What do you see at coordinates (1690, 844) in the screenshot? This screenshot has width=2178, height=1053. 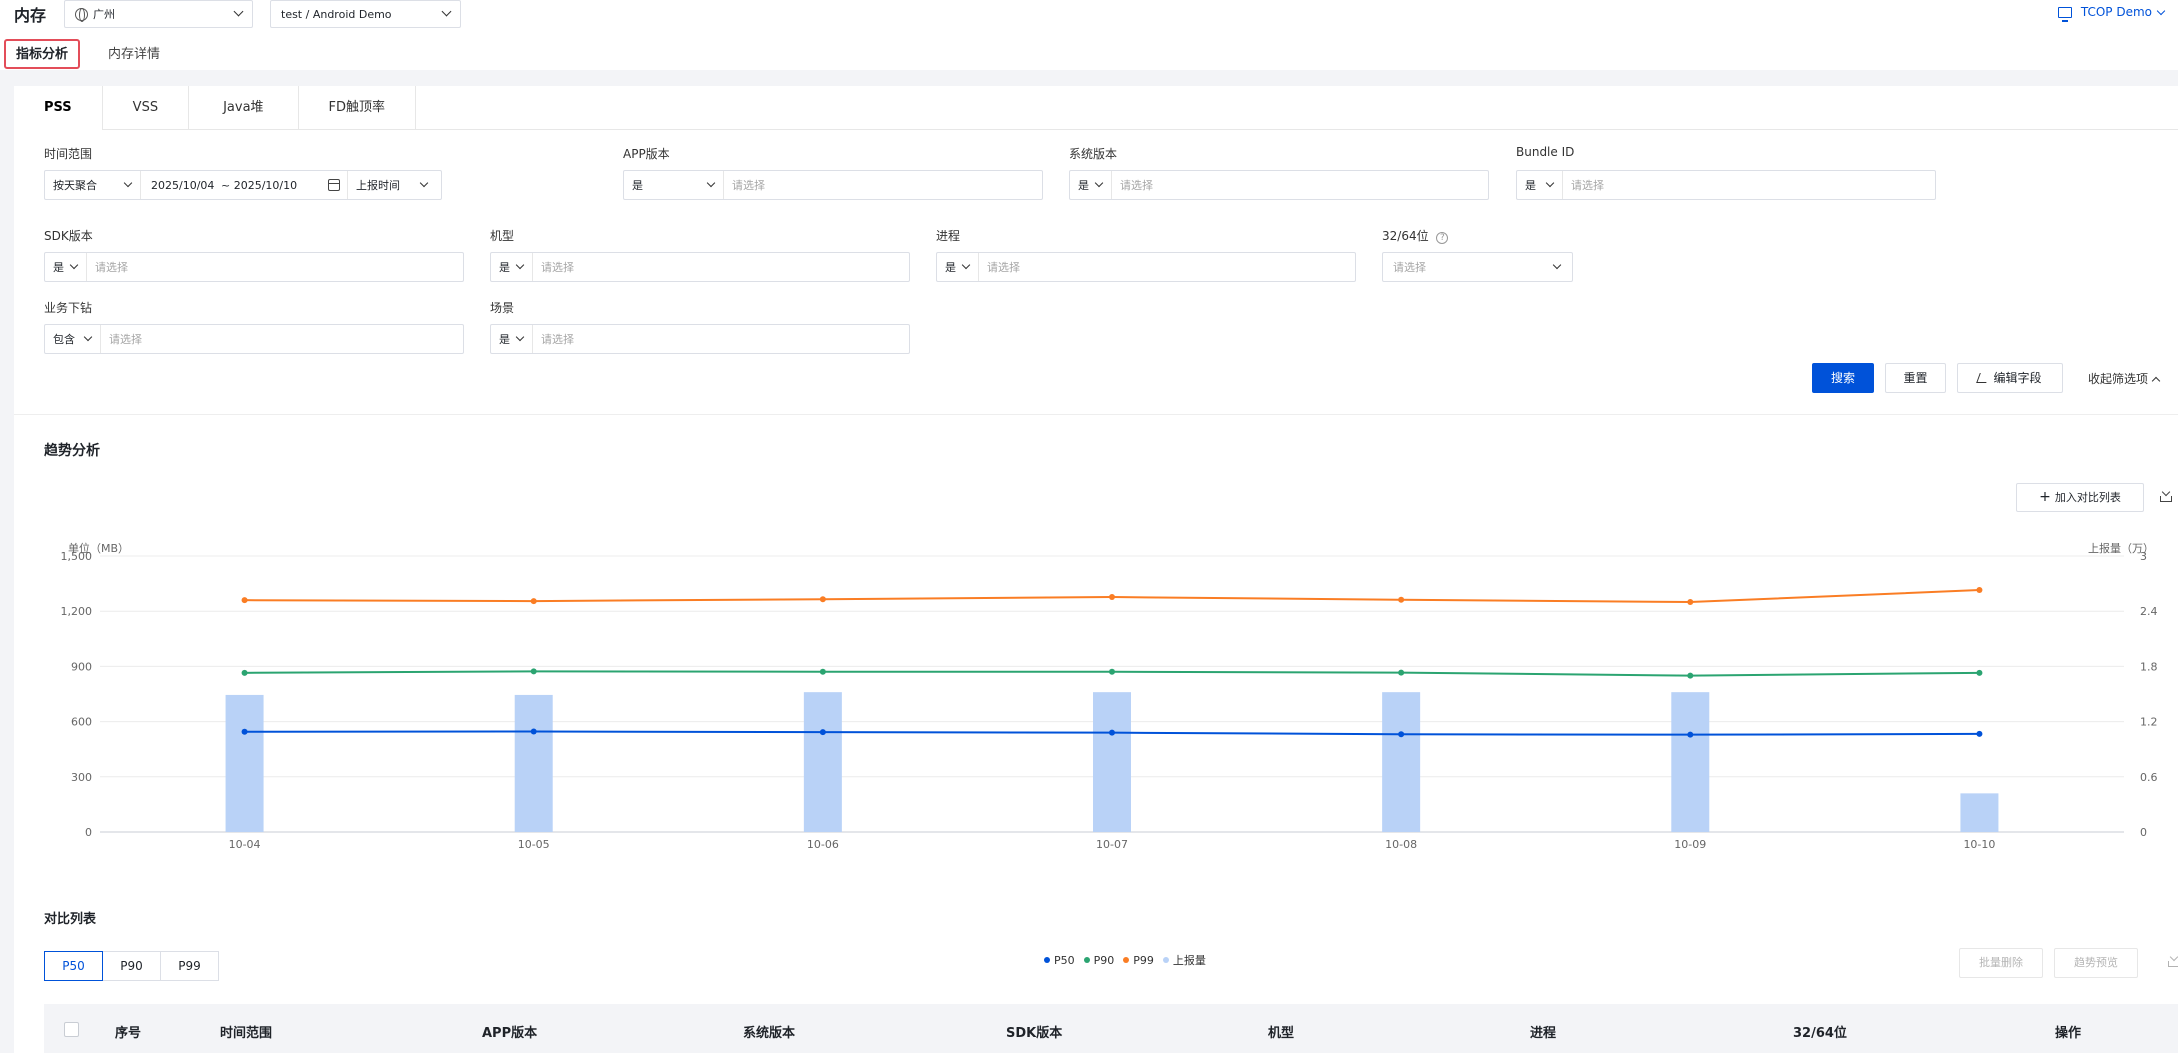 I see `x-tick-label: 10-09` at bounding box center [1690, 844].